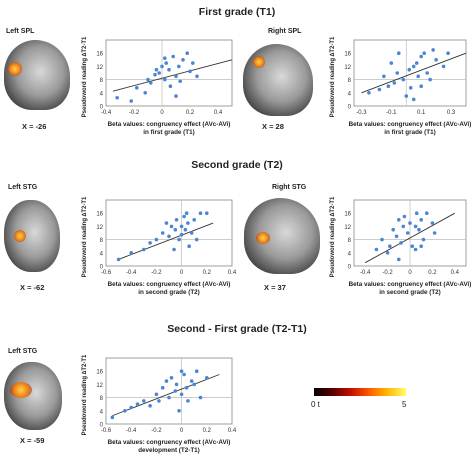 The height and width of the screenshot is (474, 474). What do you see at coordinates (350, 268) in the screenshot?
I see `y-tick-label: 0` at bounding box center [350, 268].